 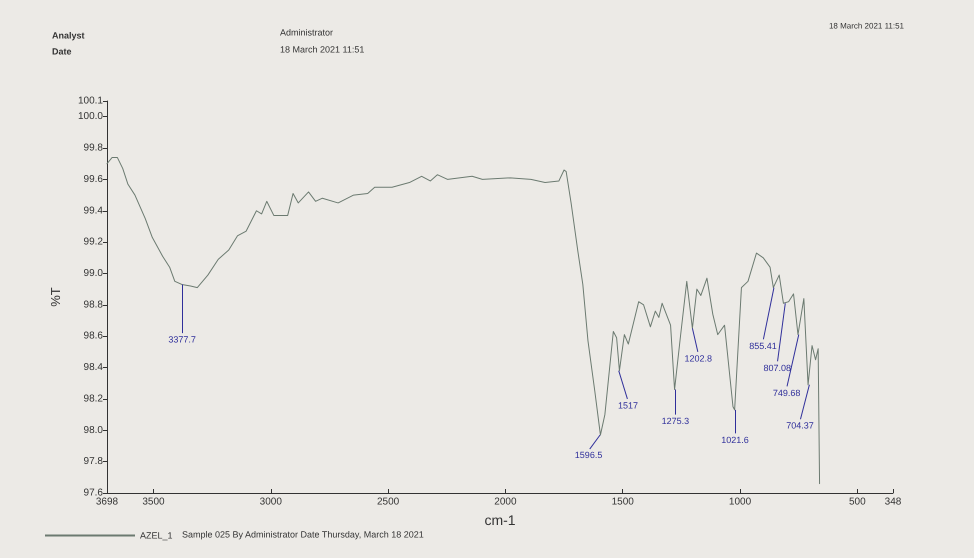 I want to click on x-tick-label: 1000, so click(x=740, y=502).